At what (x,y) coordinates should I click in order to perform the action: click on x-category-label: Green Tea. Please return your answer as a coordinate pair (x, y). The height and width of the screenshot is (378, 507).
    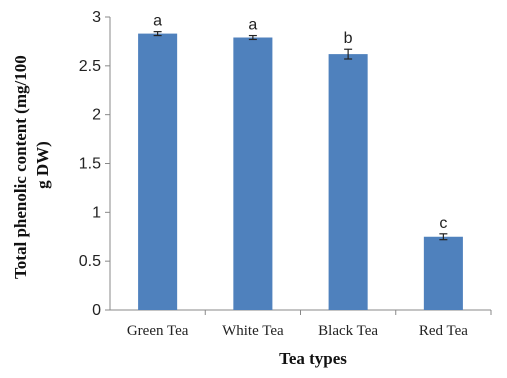
    Looking at the image, I should click on (158, 331).